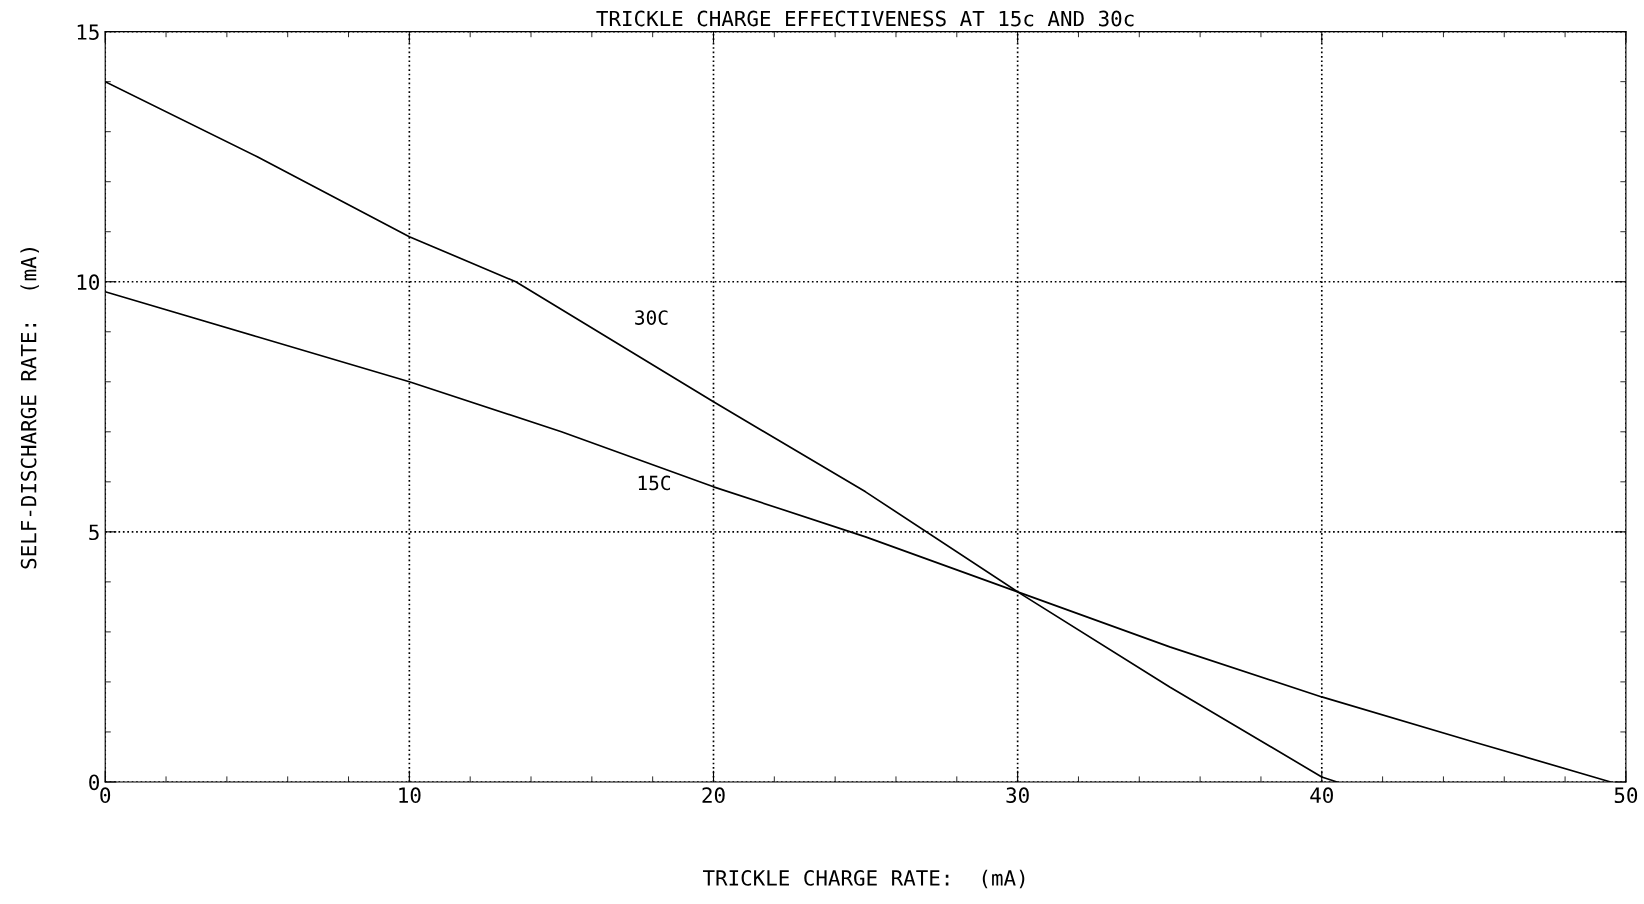 This screenshot has height=904, width=1644. Describe the element at coordinates (1321, 795) in the screenshot. I see `x-tick-label: 40` at that location.